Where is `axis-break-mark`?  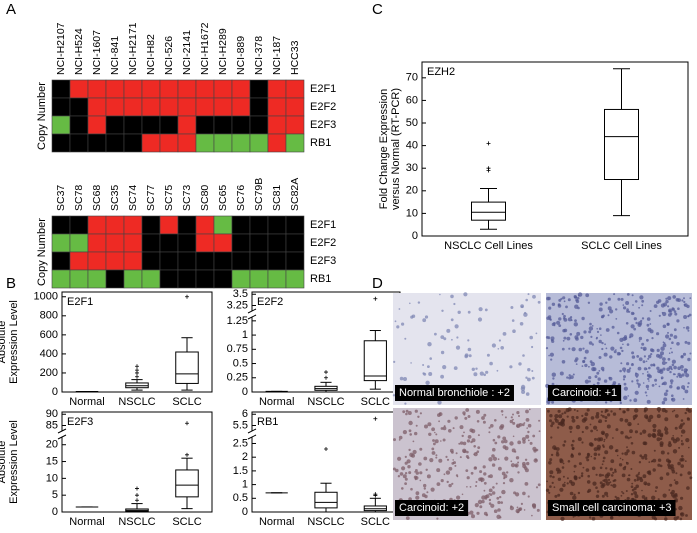 axis-break-mark is located at coordinates (62, 431).